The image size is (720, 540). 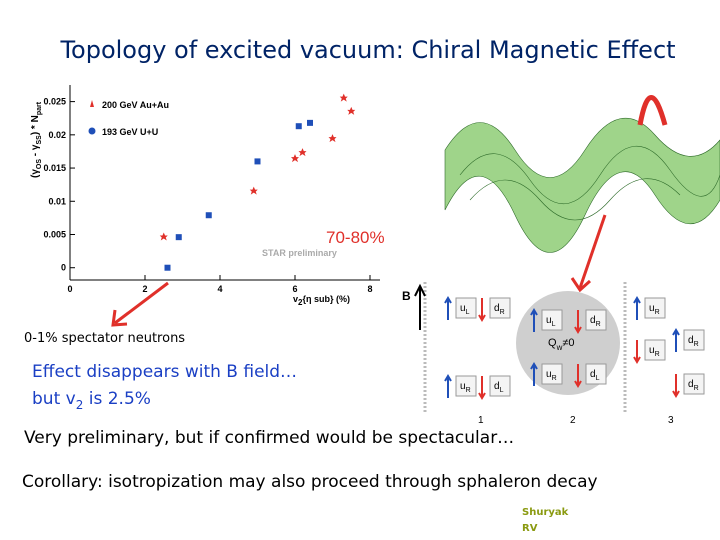 What do you see at coordinates (294, 289) in the screenshot?
I see `x-tick-label: 6` at bounding box center [294, 289].